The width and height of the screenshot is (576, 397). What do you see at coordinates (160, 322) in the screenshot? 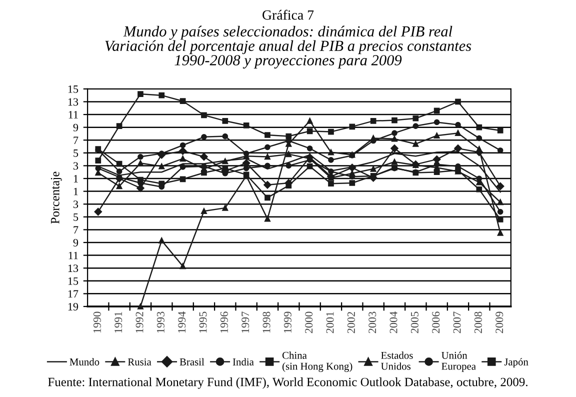
I see `x-tick-label: 1993` at bounding box center [160, 322].